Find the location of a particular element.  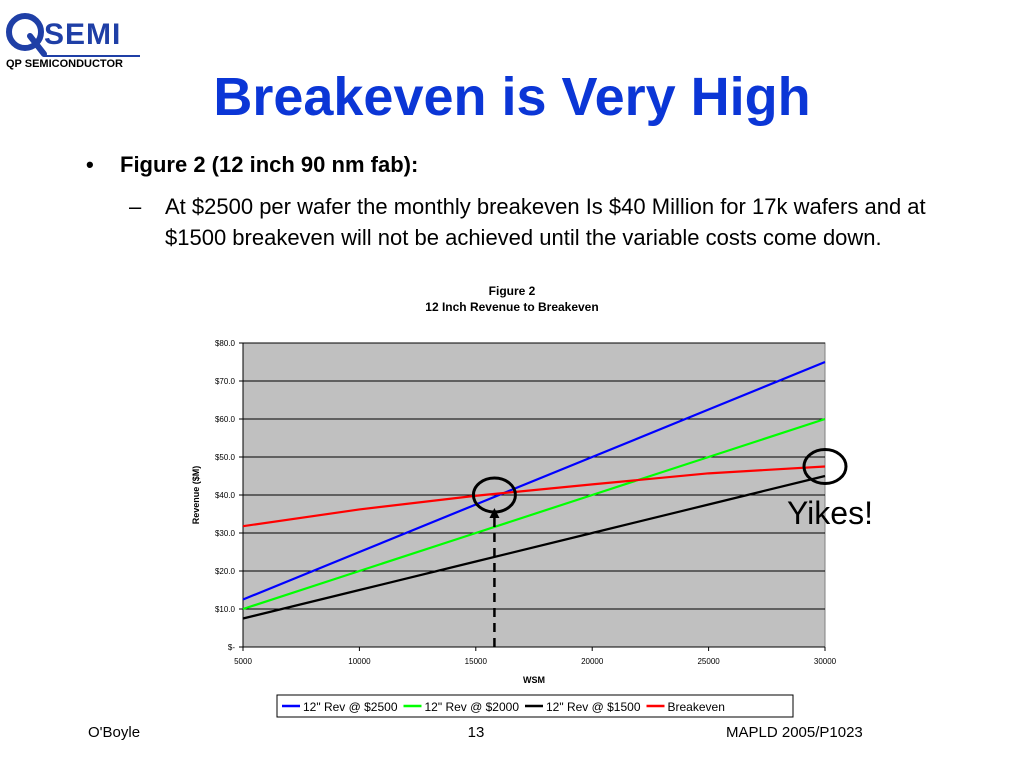

footer-page-number: 13 is located at coordinates (476, 732).